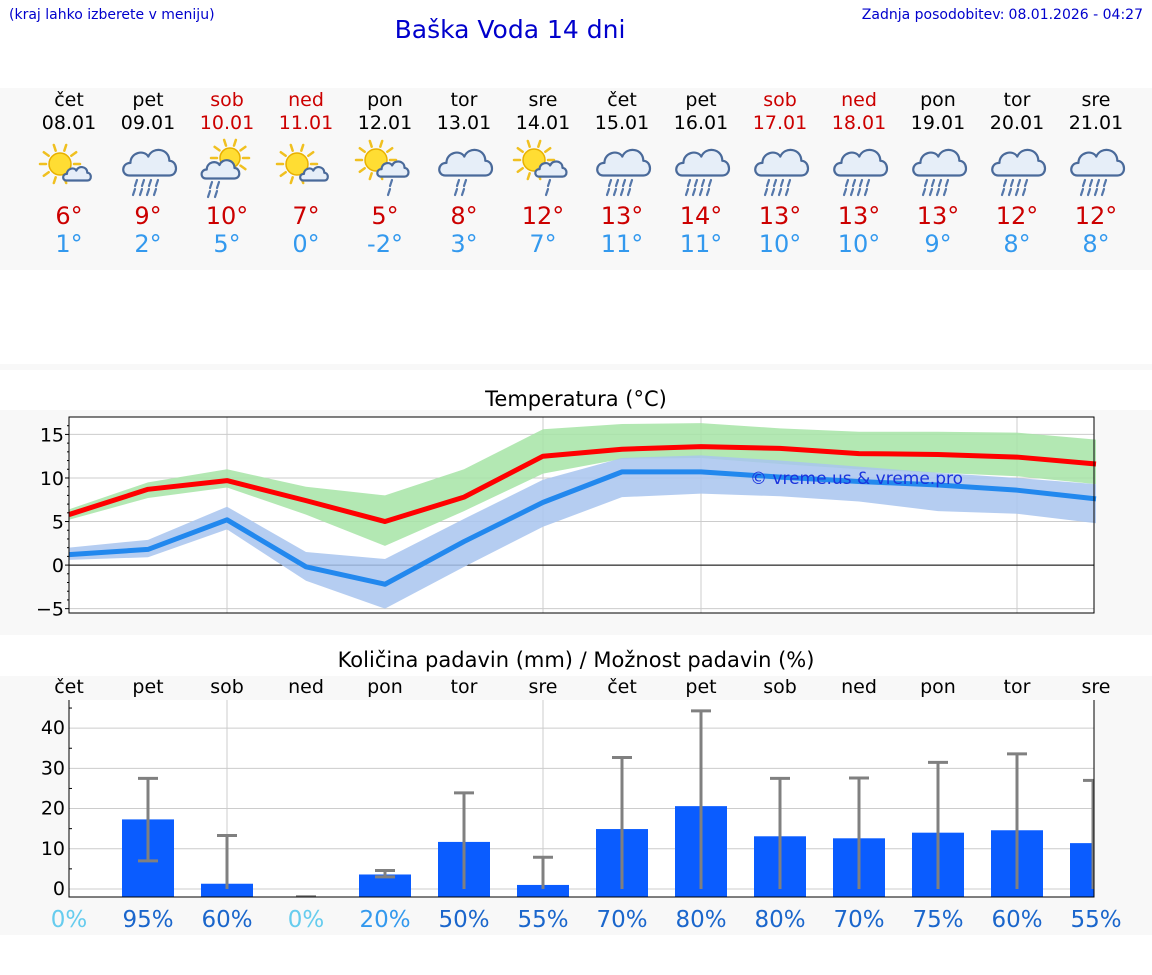 This screenshot has width=1152, height=975. I want to click on sun-cloud-rain-icon, so click(225, 168).